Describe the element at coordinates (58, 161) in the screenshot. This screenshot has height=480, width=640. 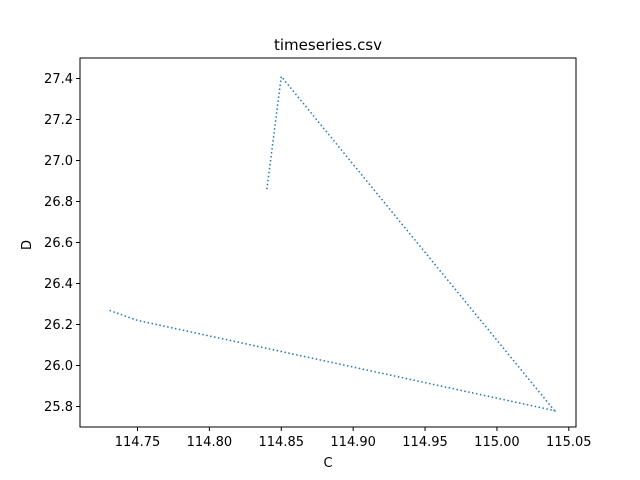
I see `y-tick-label: 27.0` at that location.